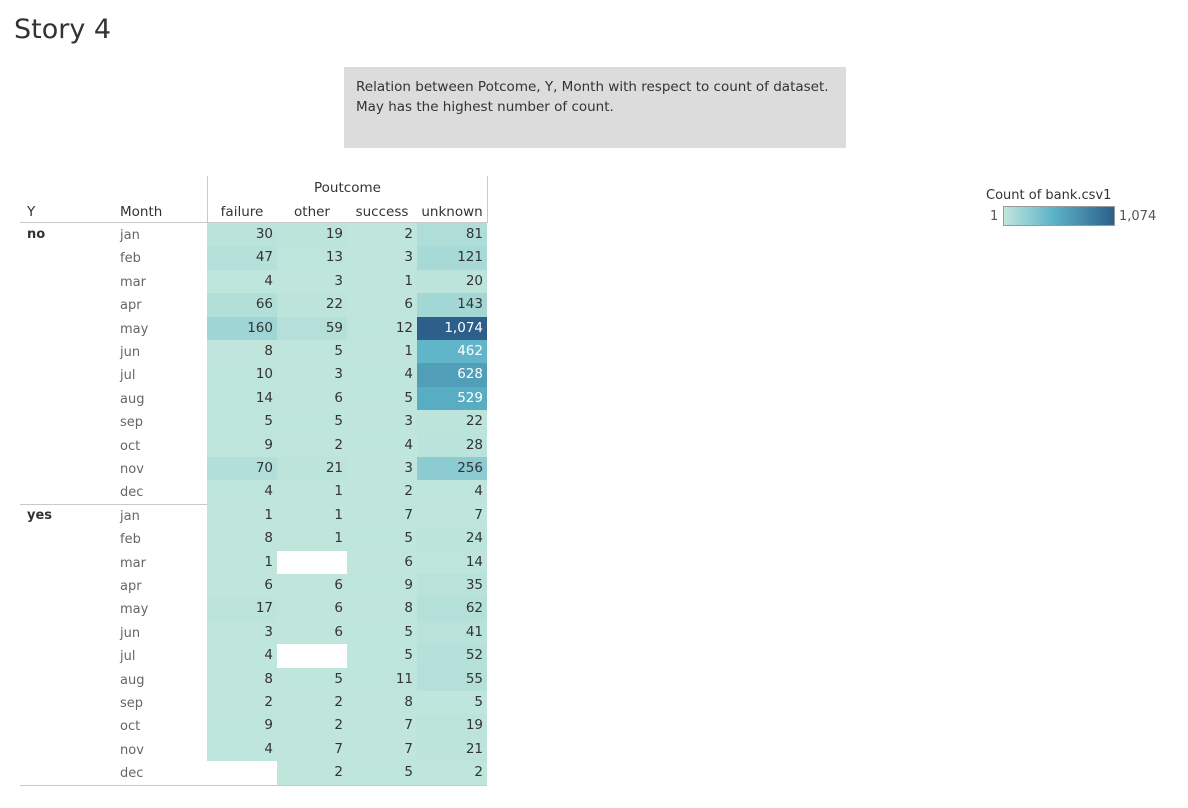 The image size is (1188, 808). What do you see at coordinates (130, 727) in the screenshot?
I see `month-label: oct` at bounding box center [130, 727].